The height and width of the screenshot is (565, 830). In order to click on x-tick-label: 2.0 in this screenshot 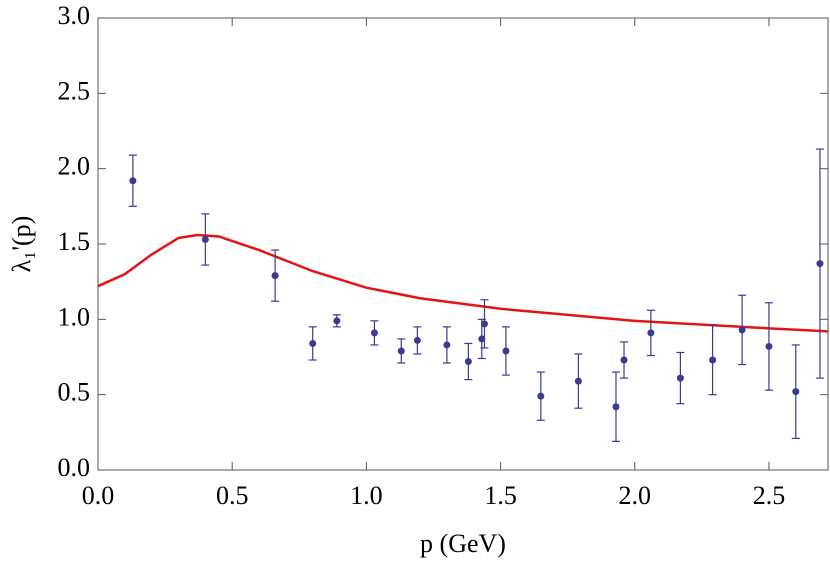, I will do `click(635, 495)`.